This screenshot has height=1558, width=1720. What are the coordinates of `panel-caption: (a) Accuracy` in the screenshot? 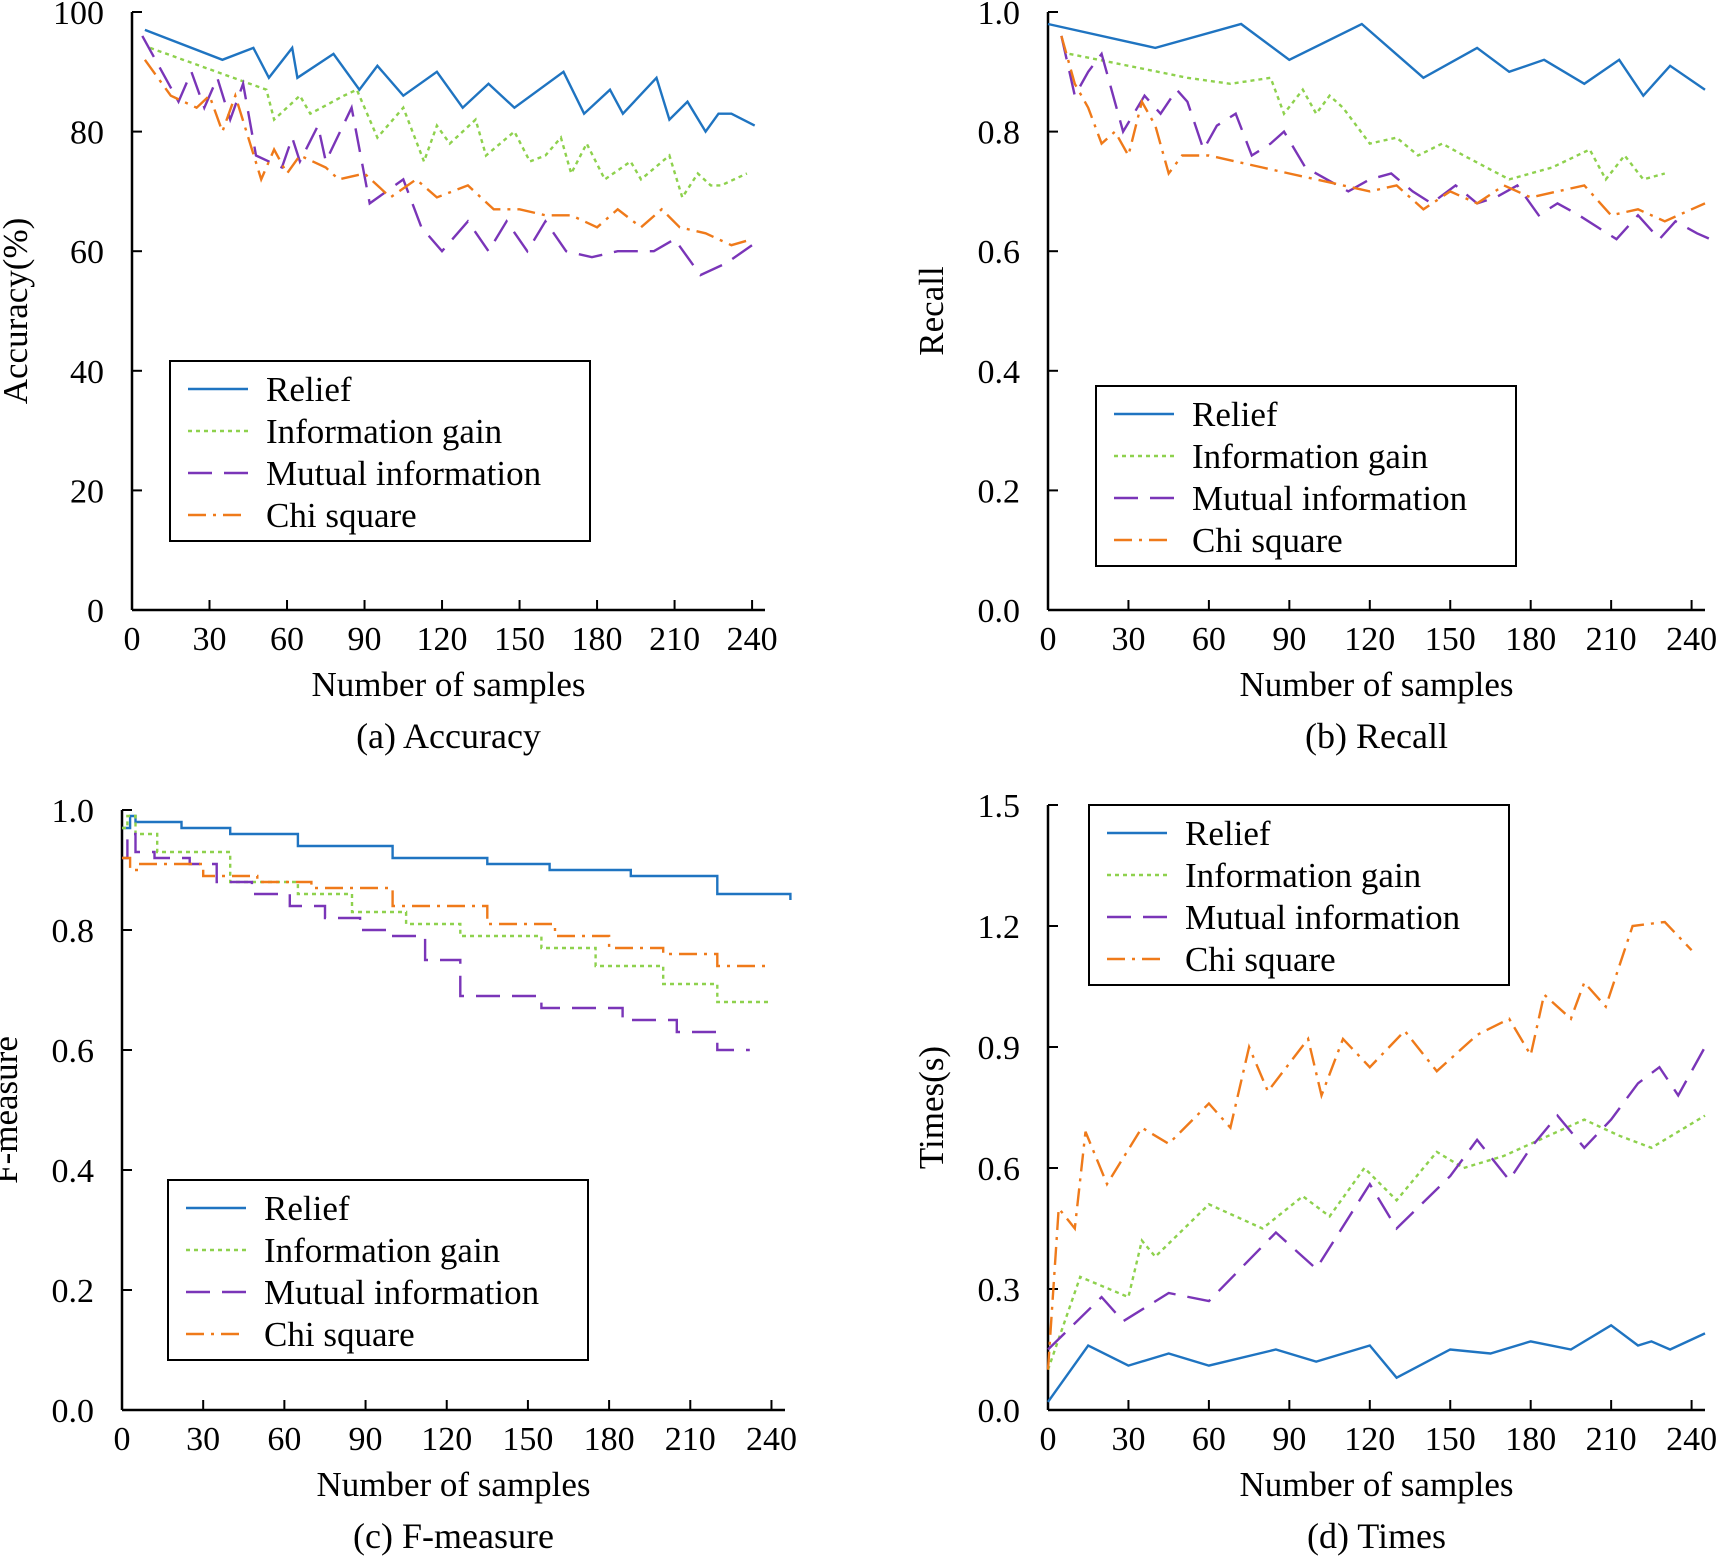 It's located at (448, 736).